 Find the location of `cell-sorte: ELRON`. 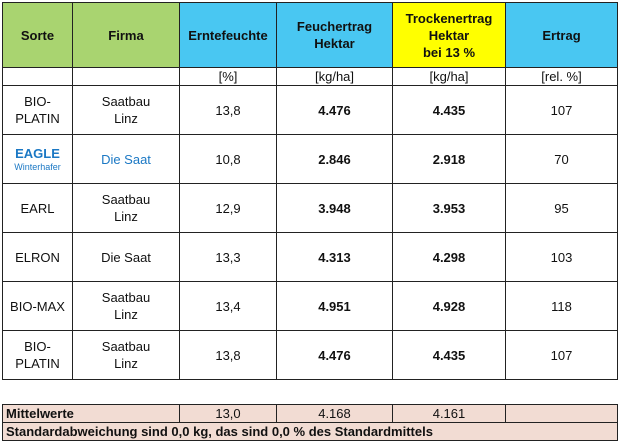

cell-sorte: ELRON is located at coordinates (37, 257).